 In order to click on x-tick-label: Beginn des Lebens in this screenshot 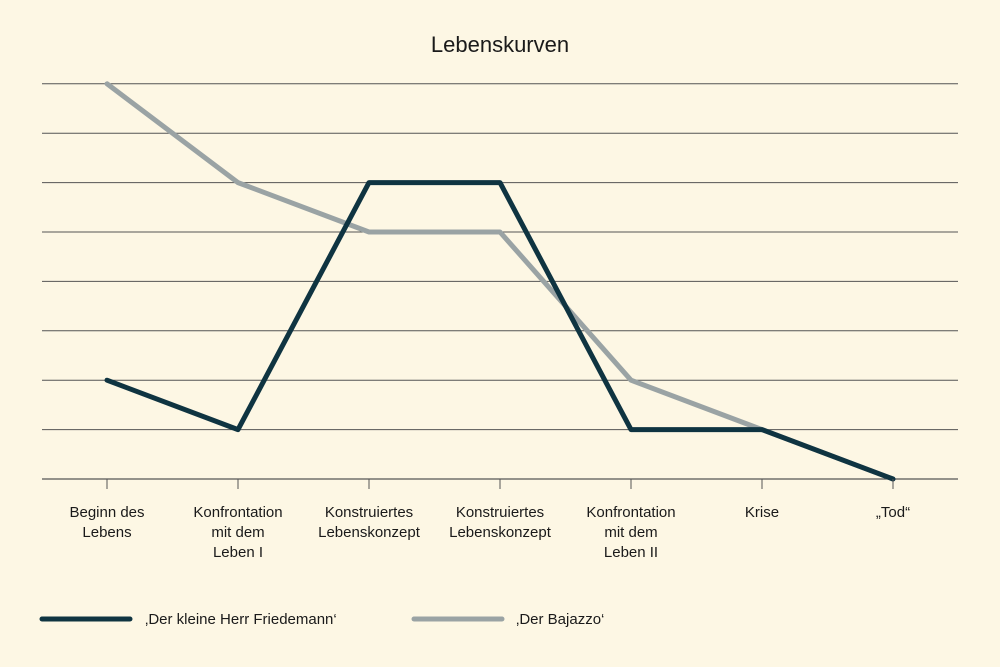, I will do `click(106, 522)`.